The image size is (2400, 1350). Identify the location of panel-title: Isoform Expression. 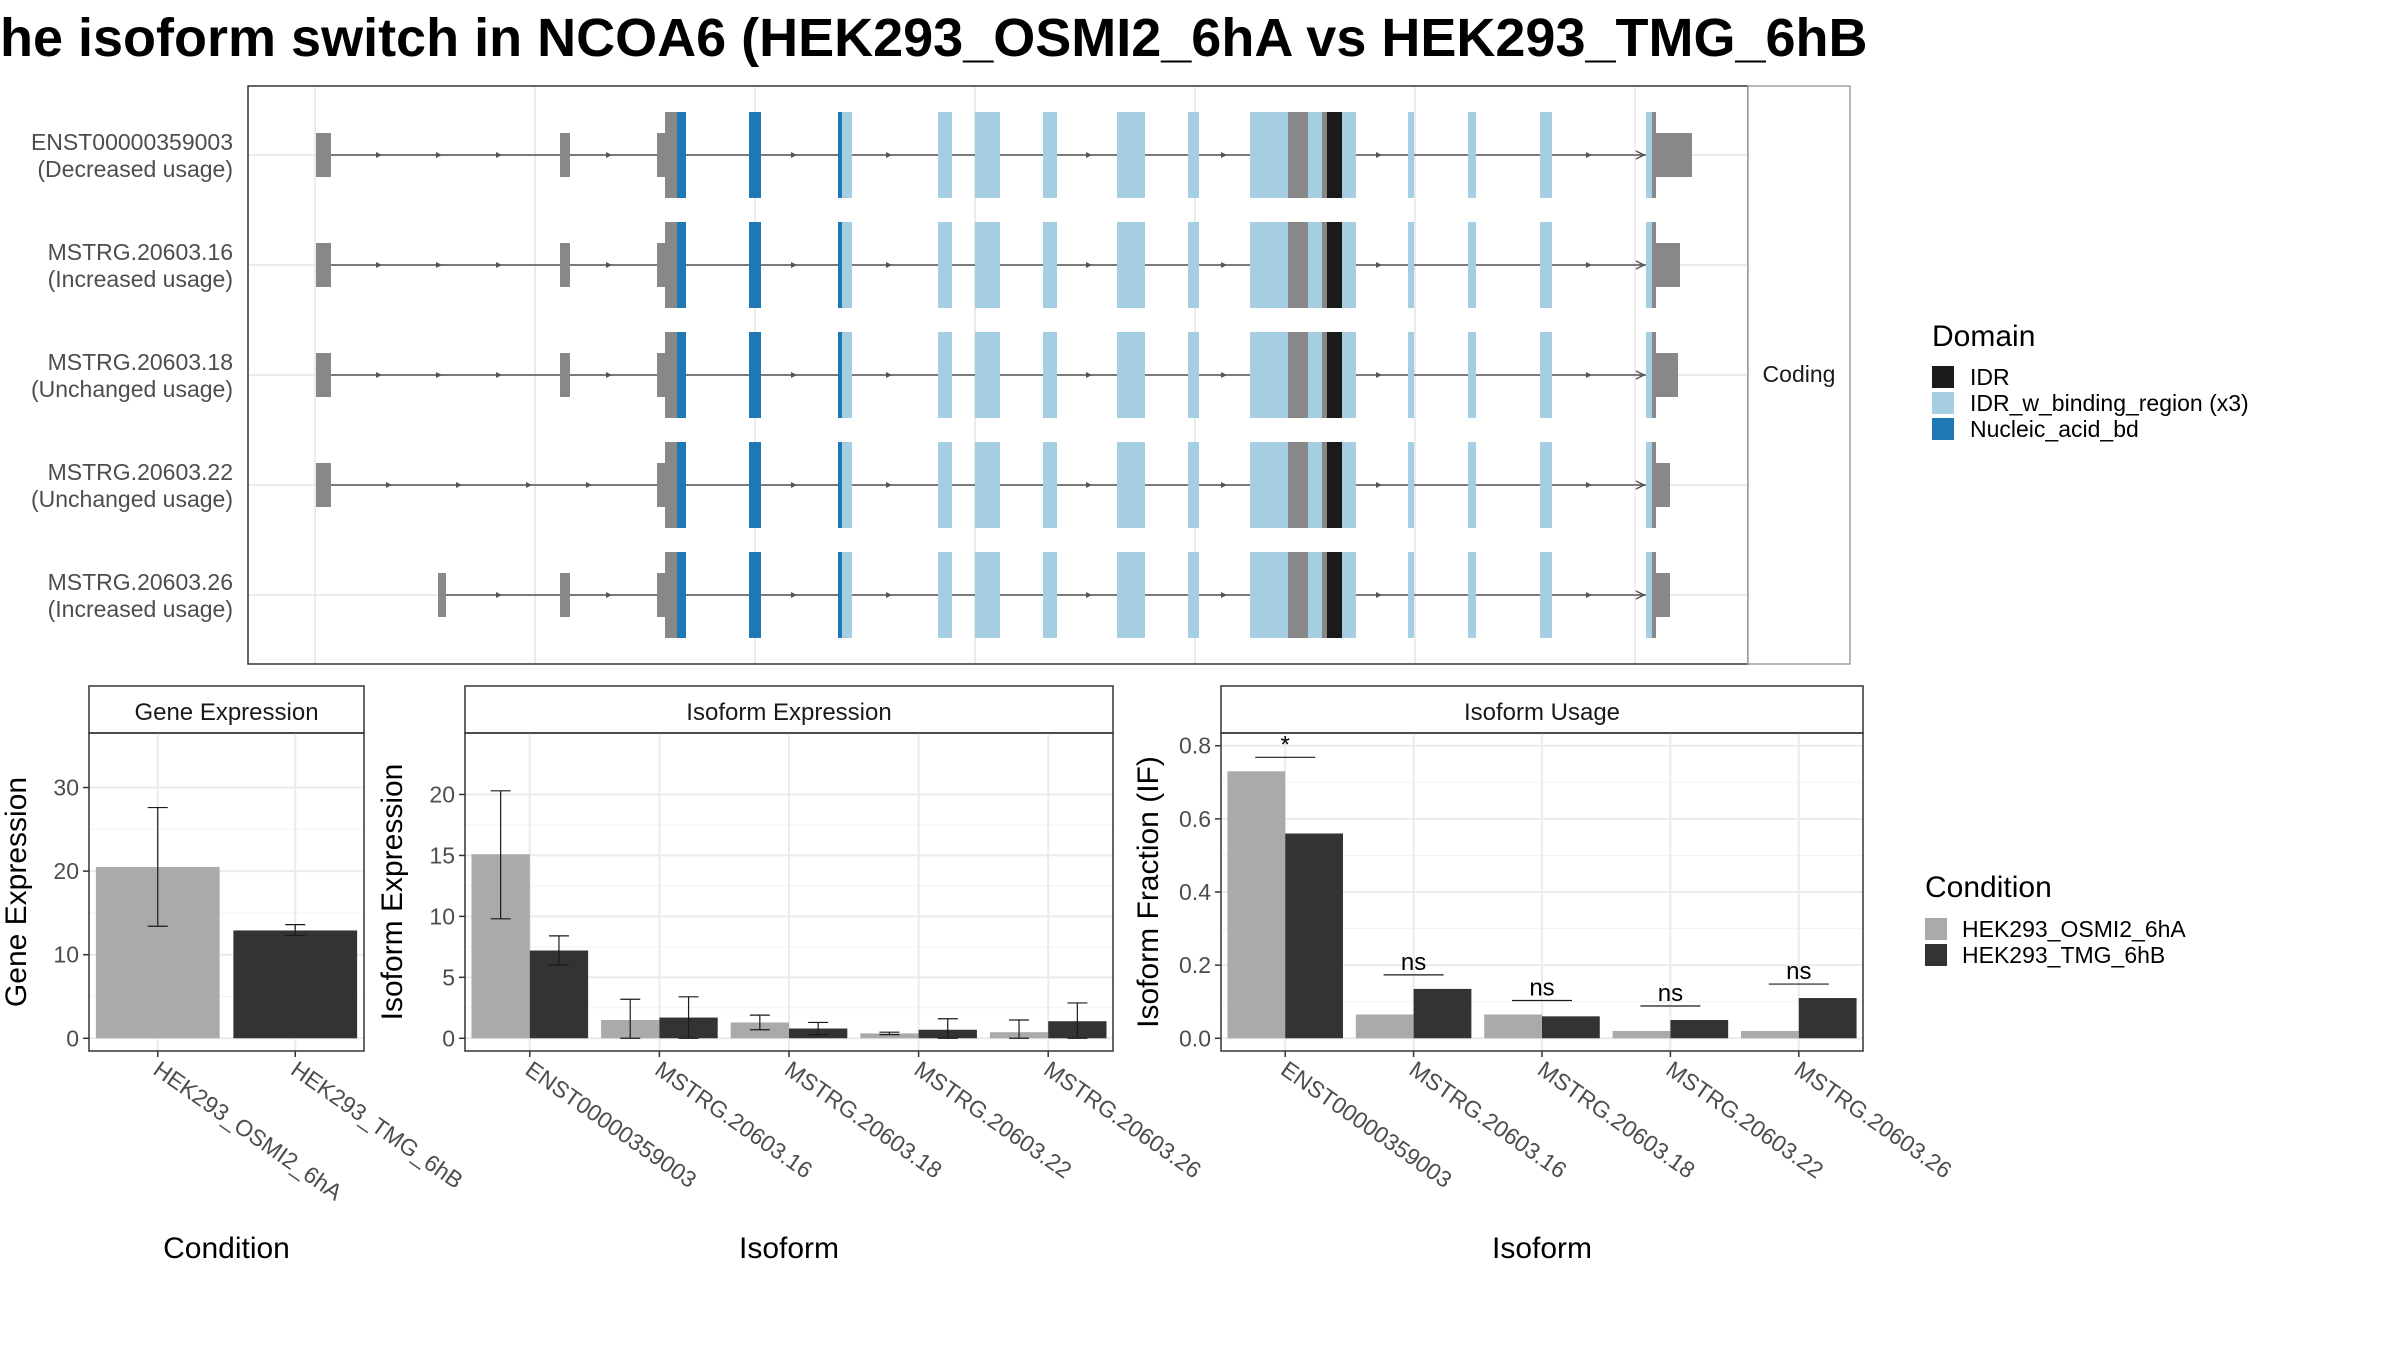
(788, 712).